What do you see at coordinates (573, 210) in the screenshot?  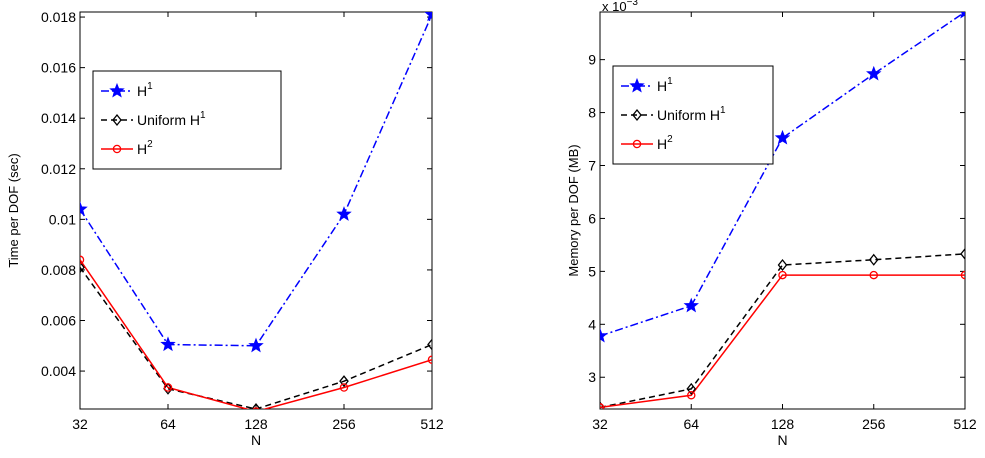 I see `y-axis-label: Memory per DOF (MB)` at bounding box center [573, 210].